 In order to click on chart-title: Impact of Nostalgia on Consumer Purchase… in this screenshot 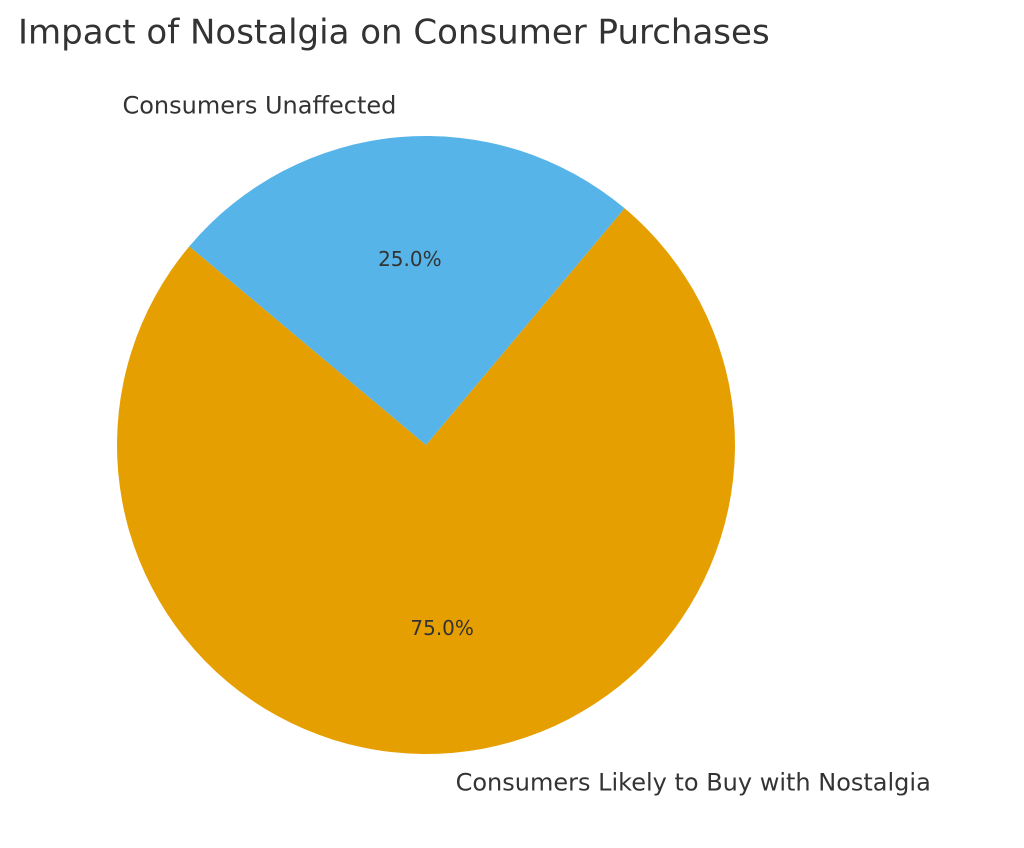, I will do `click(394, 33)`.